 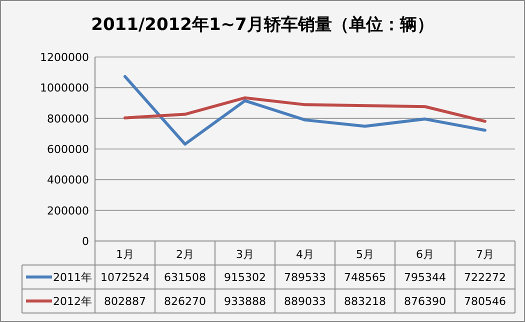 I want to click on data-label: 883218, so click(x=365, y=301).